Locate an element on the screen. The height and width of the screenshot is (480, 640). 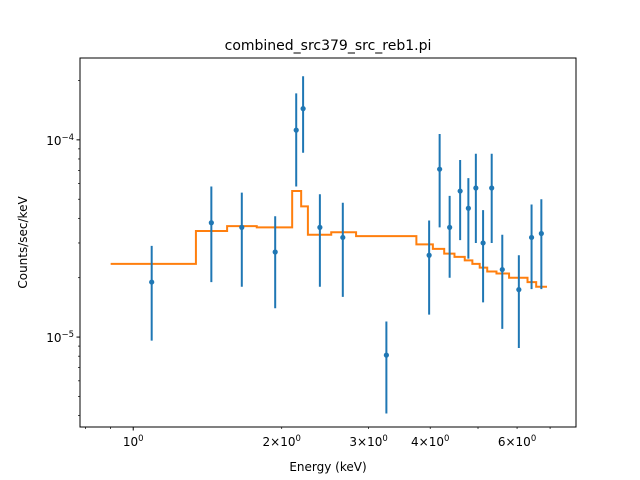
y-axis-label: Counts/sec/keV is located at coordinates (23, 242).